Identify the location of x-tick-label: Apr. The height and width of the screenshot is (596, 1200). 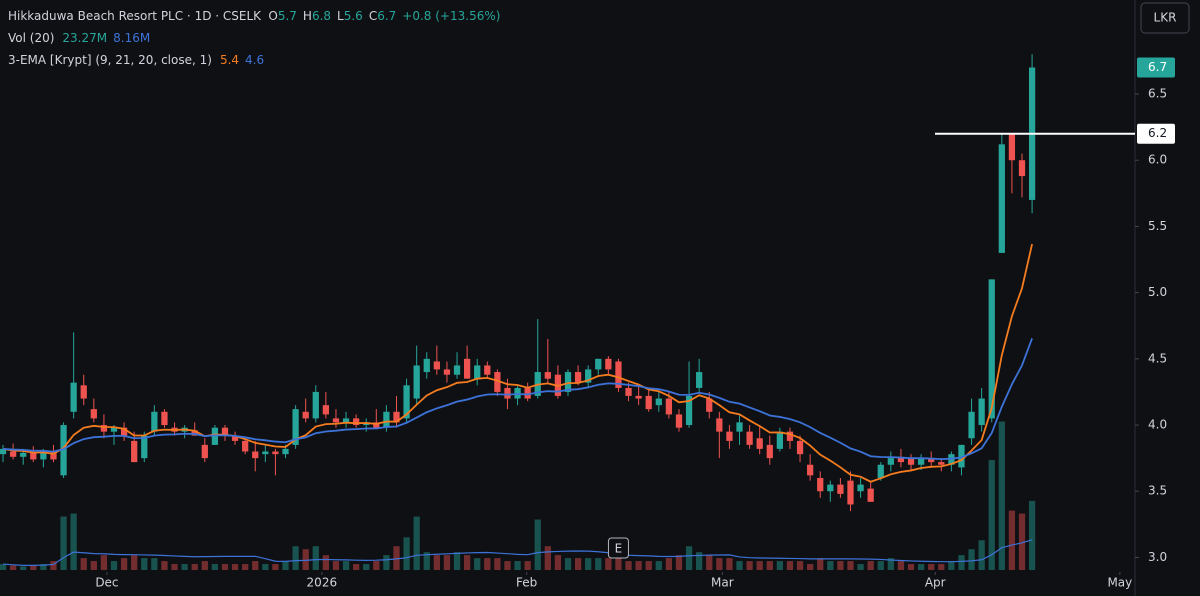
(935, 583).